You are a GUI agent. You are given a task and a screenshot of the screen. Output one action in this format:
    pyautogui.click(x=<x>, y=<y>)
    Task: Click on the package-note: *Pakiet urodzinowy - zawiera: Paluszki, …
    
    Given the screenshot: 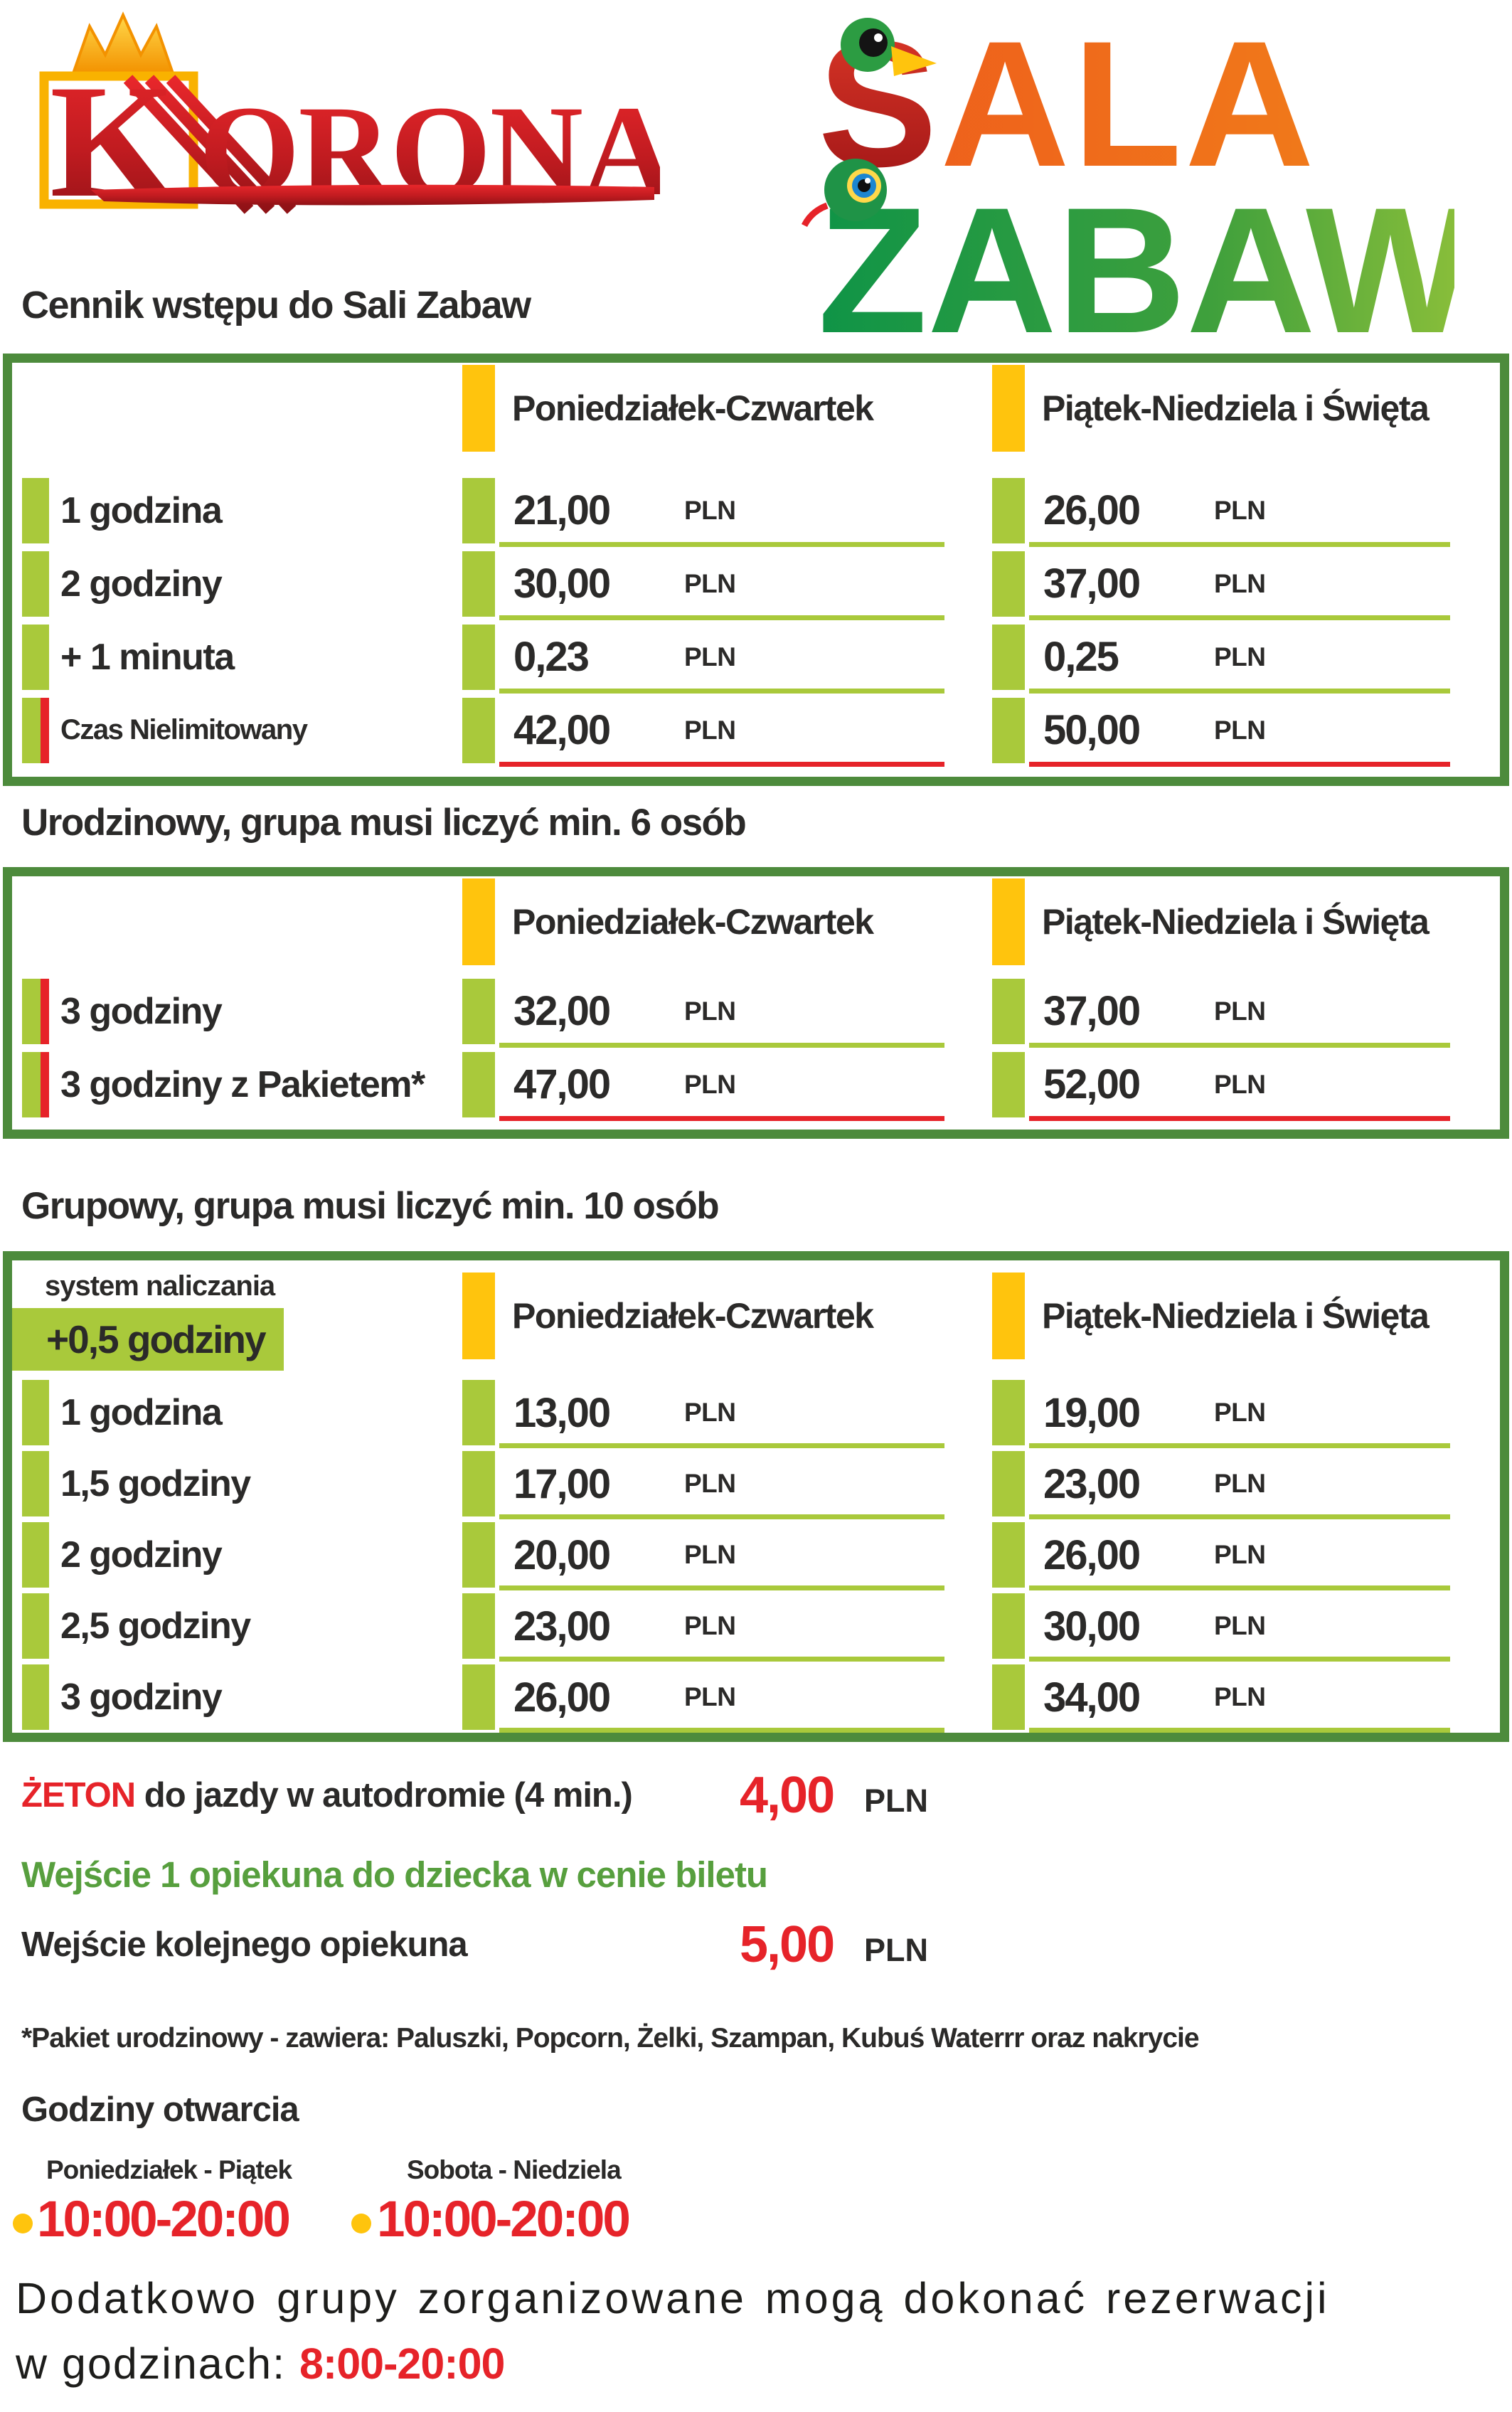 What is the action you would take?
    pyautogui.click(x=610, y=2038)
    